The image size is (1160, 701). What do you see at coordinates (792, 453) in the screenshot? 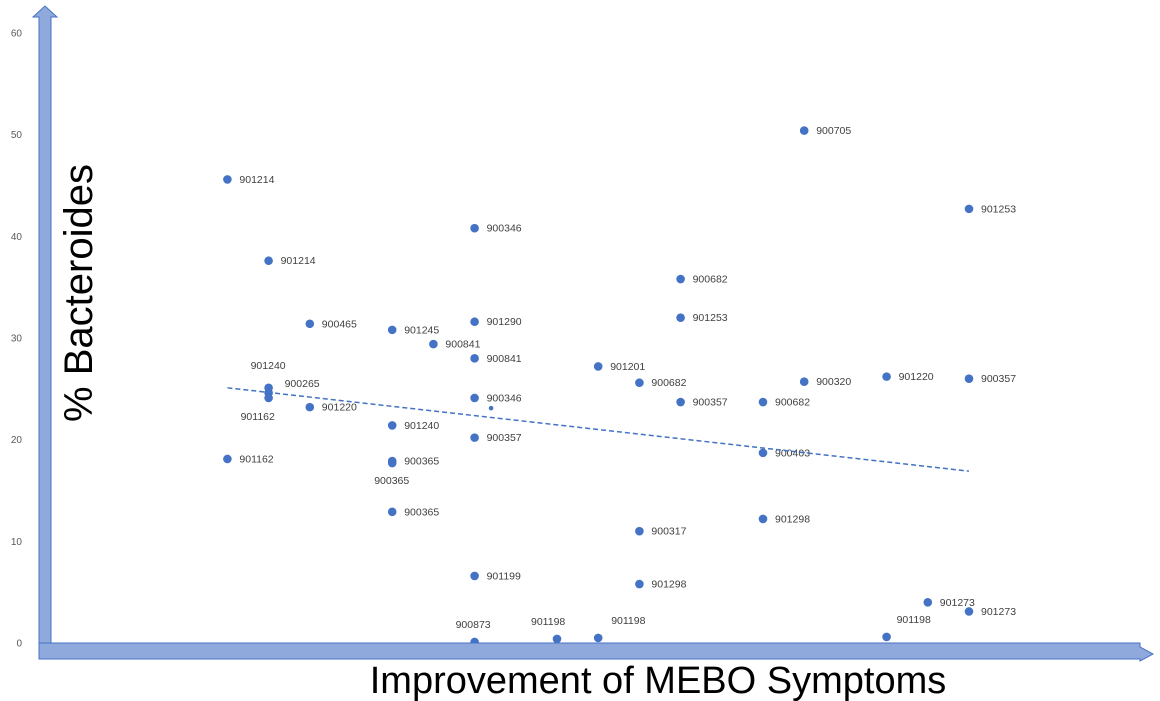
I see `data-point-label: 900403` at bounding box center [792, 453].